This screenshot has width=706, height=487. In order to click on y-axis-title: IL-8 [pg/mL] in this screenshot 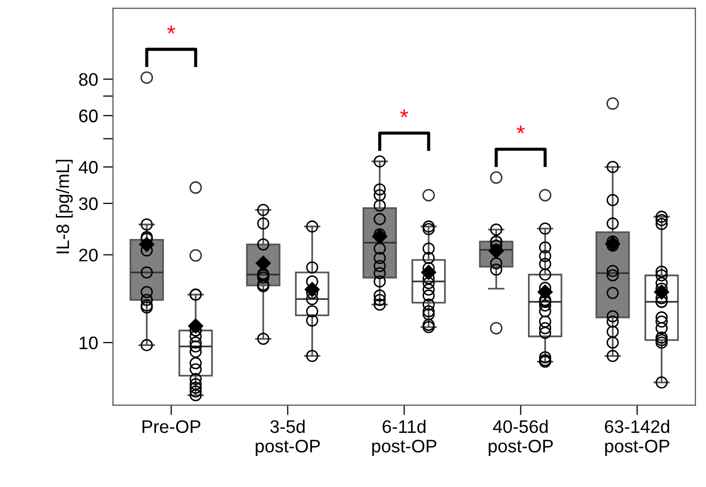, I will do `click(64, 207)`.